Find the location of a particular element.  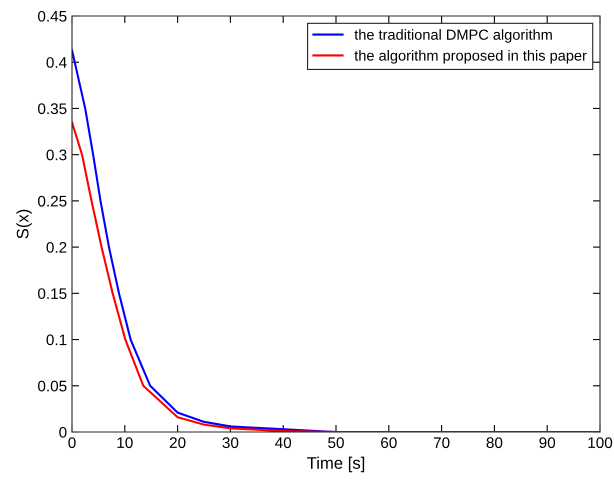

x-tick-label: 40 is located at coordinates (283, 442).